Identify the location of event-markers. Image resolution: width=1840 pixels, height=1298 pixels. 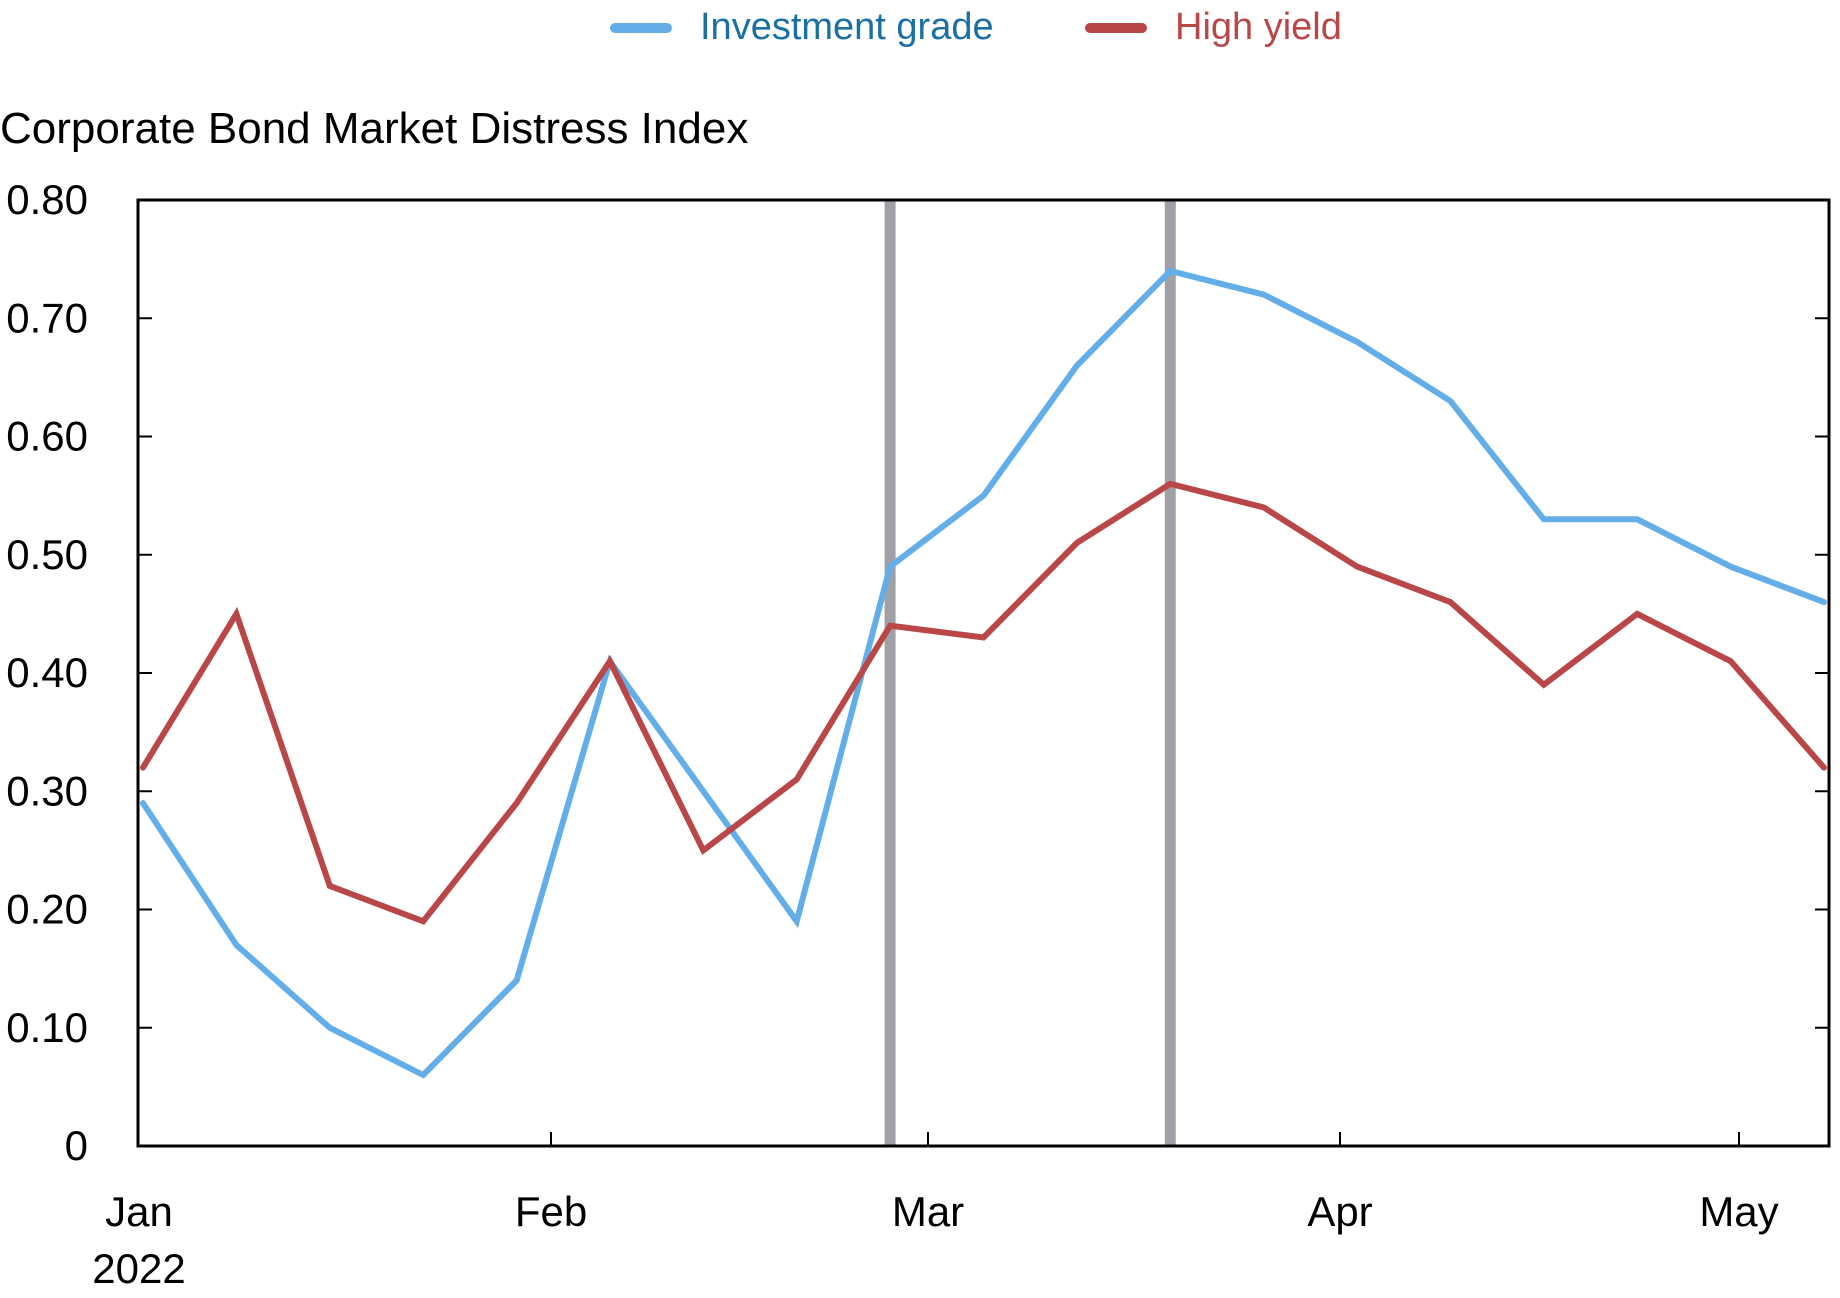
(1030, 673).